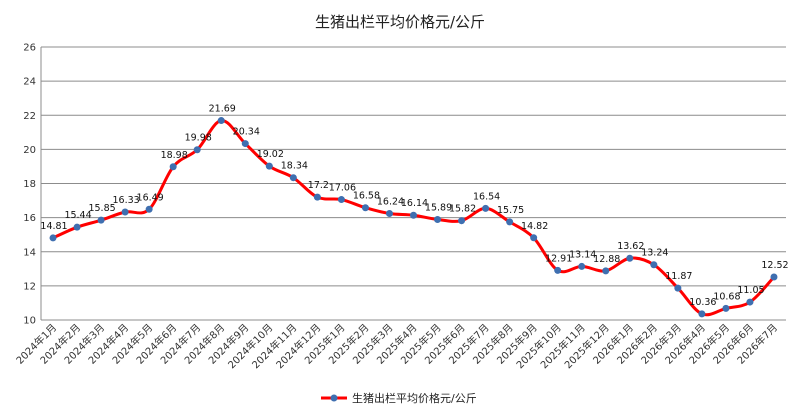 The image size is (800, 415). I want to click on data-label: 15.75, so click(510, 210).